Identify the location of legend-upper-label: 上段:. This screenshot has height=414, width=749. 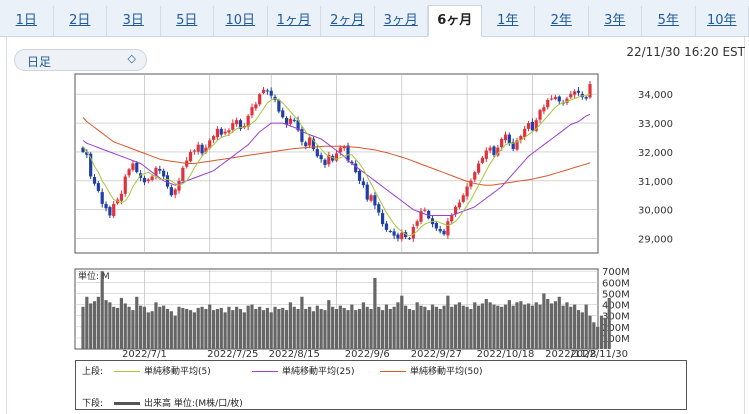
(93, 372).